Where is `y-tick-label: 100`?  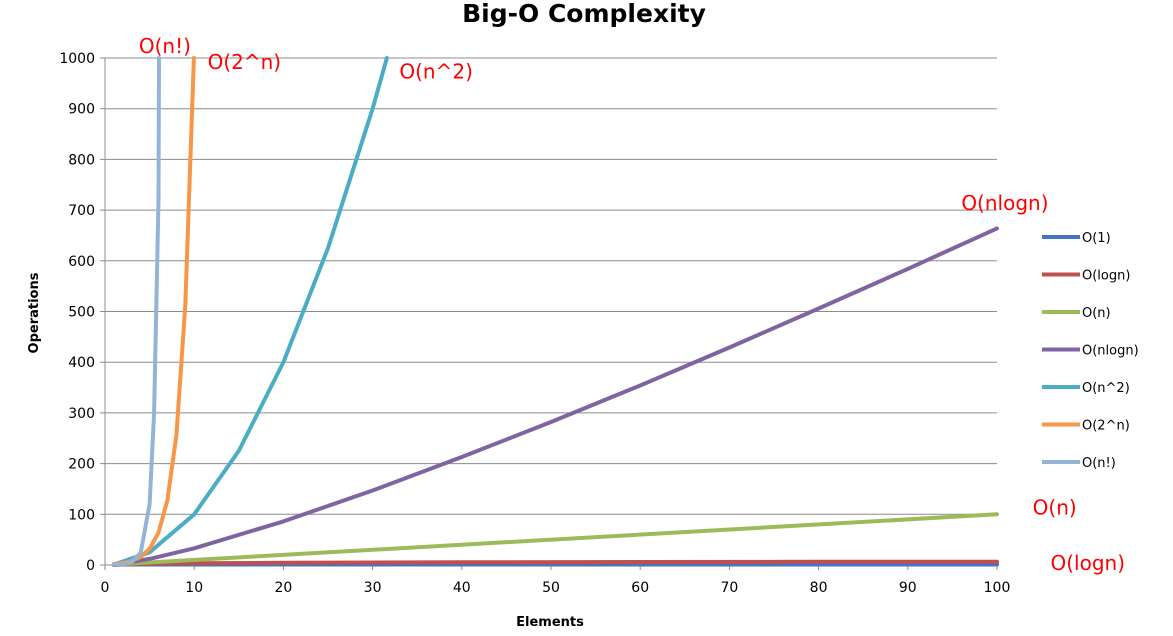
y-tick-label: 100 is located at coordinates (81, 515).